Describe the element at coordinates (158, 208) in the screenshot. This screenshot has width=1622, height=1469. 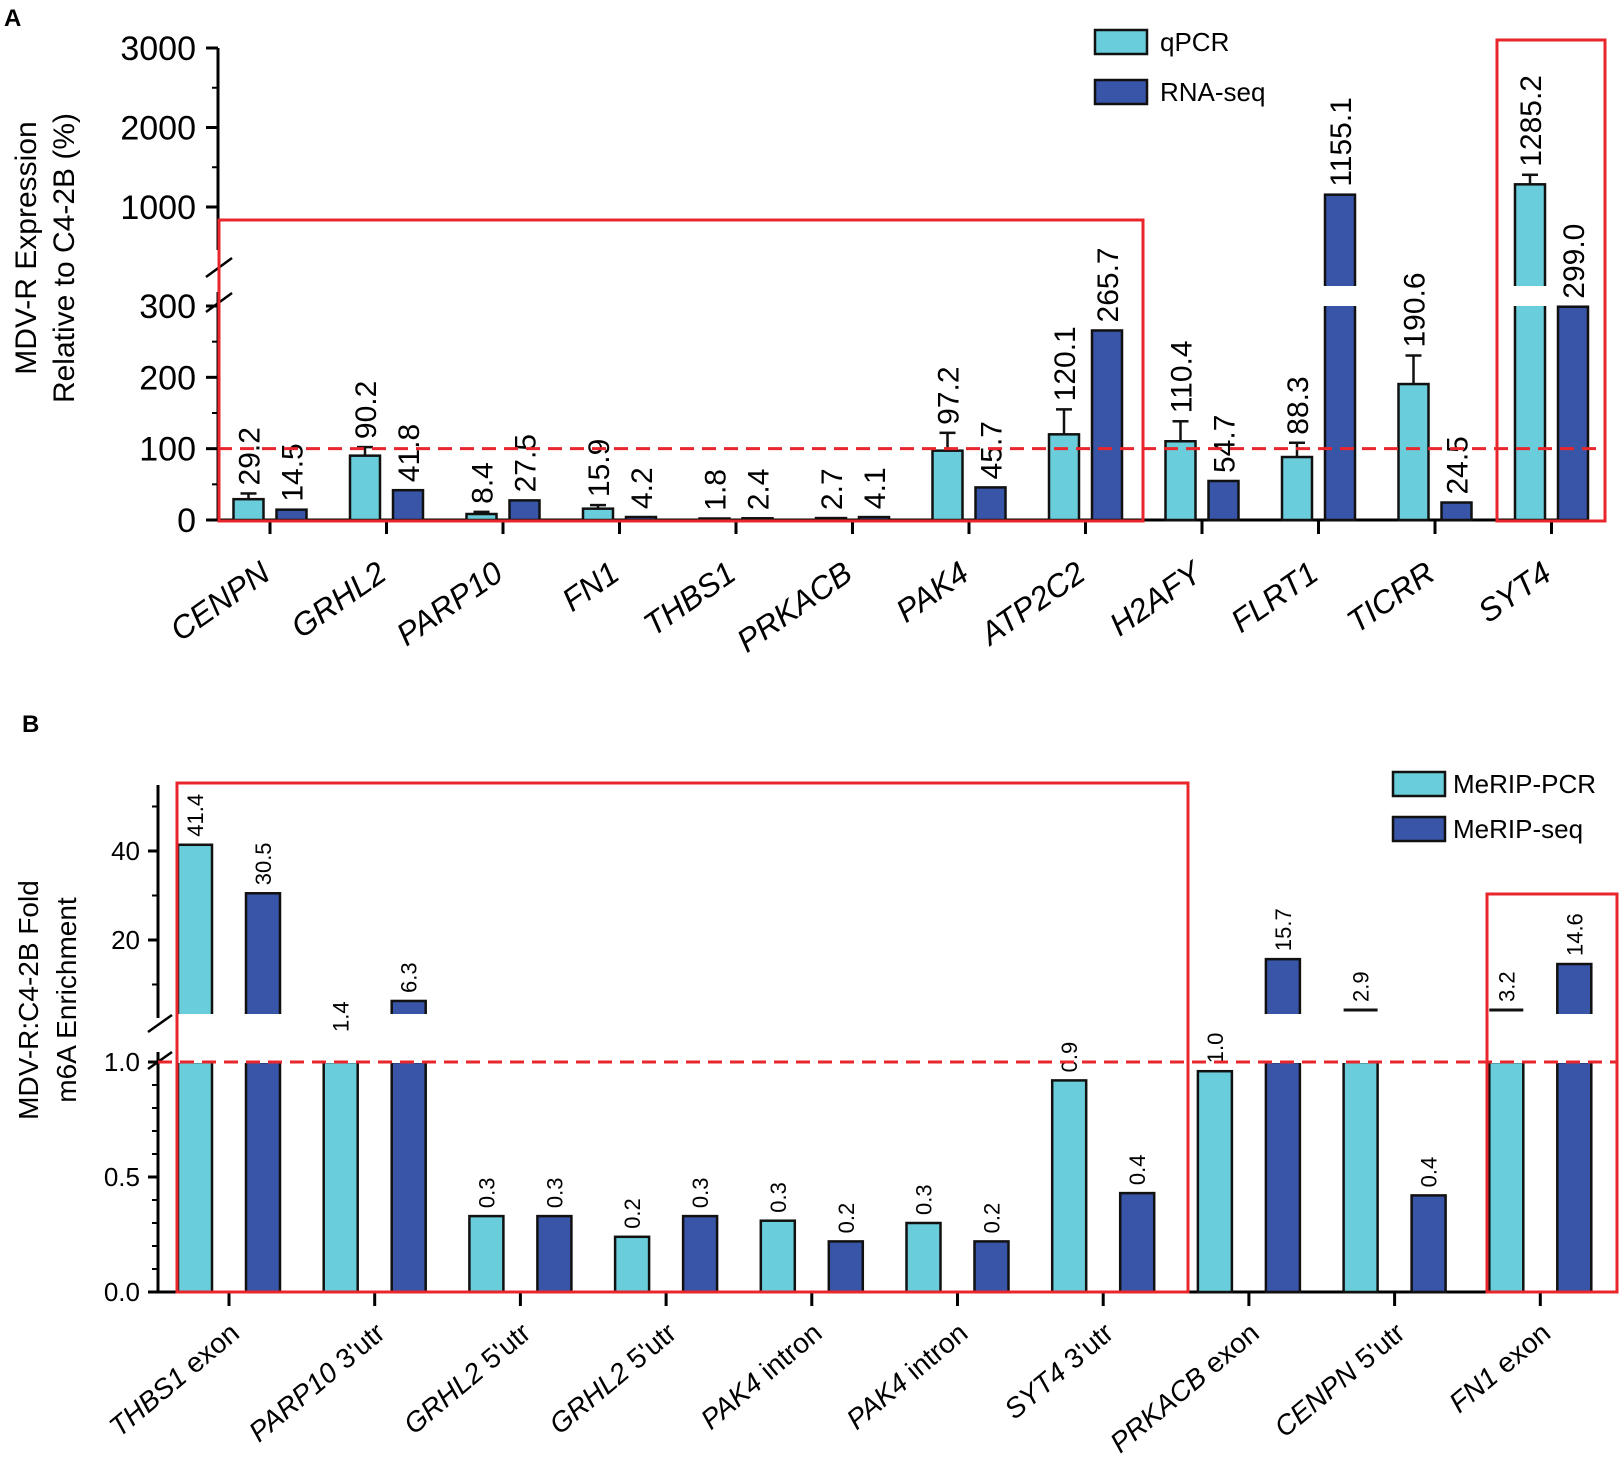
I see `y-tick-label: 1000` at that location.